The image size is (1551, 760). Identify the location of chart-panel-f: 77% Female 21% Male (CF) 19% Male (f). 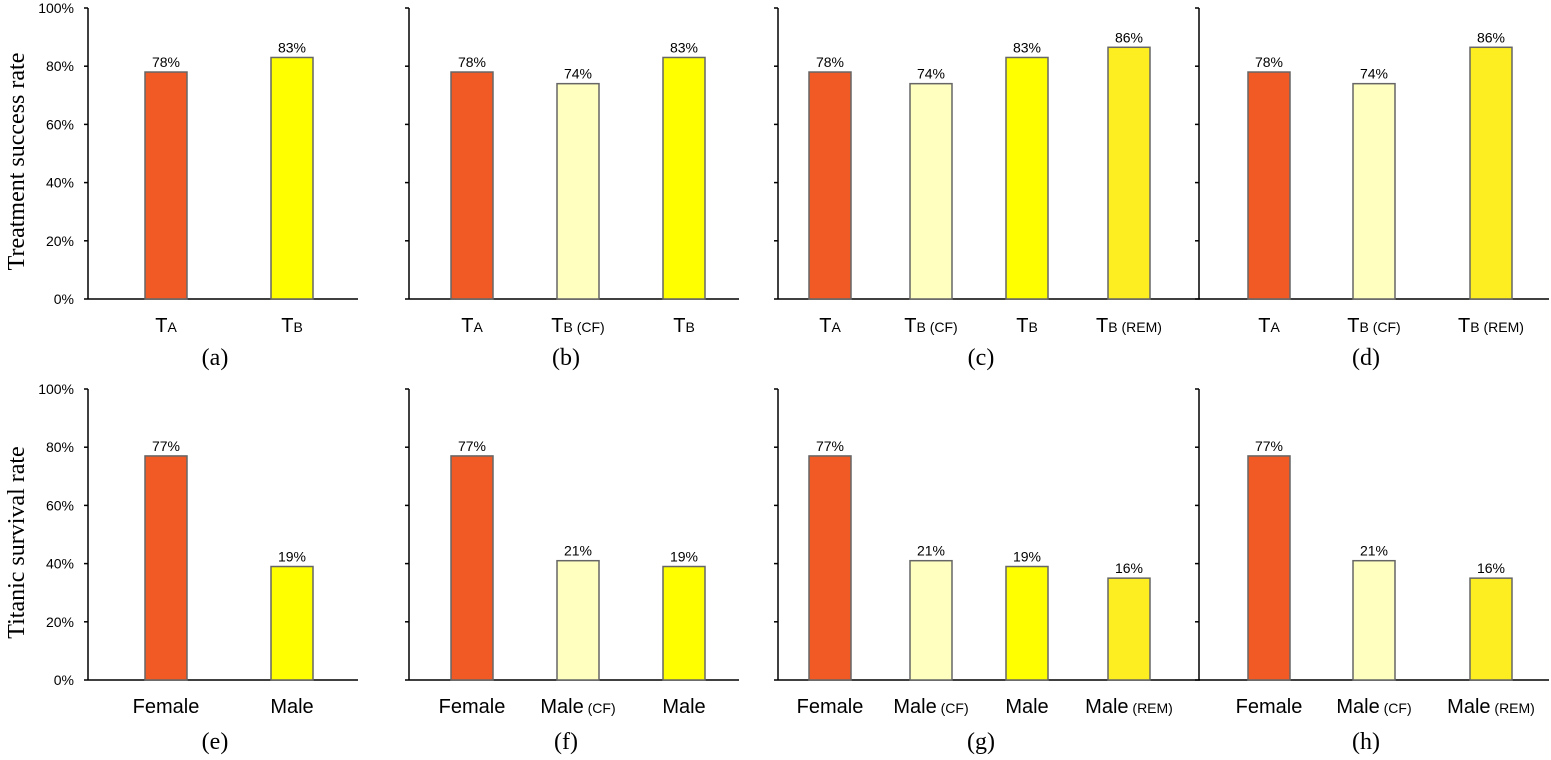
(572, 571).